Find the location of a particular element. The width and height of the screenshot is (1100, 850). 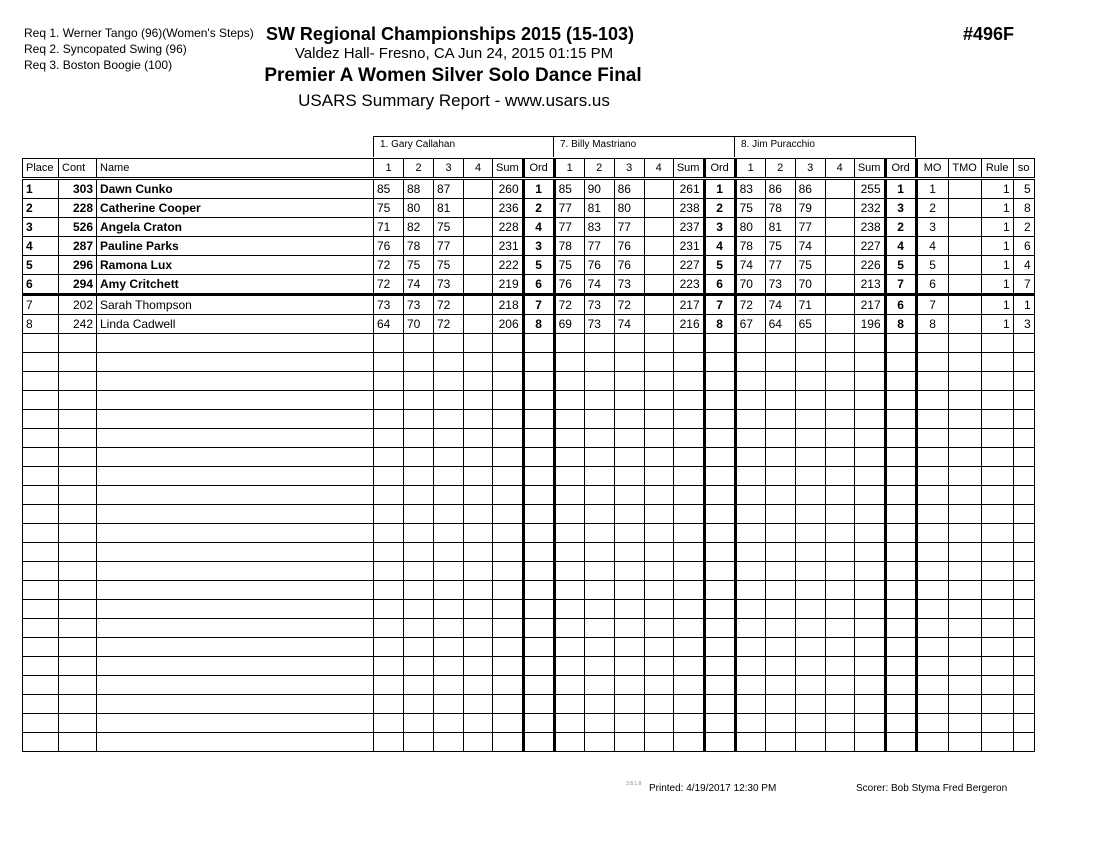

ord-cell: 1 is located at coordinates (900, 188).